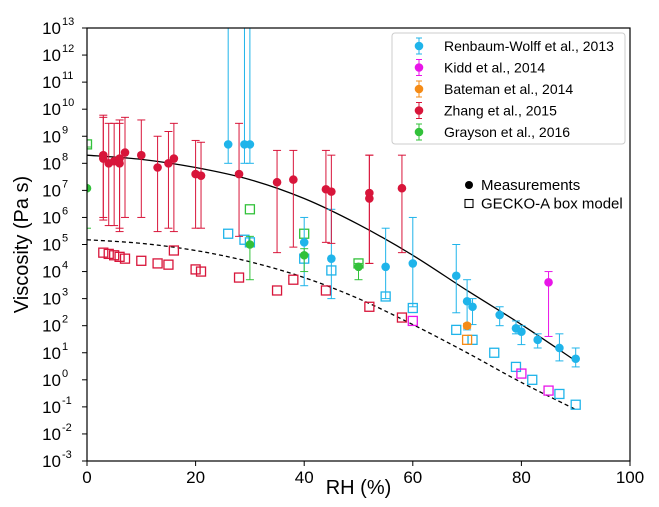 Image resolution: width=659 pixels, height=507 pixels. I want to click on x-tick-label: 60, so click(412, 477).